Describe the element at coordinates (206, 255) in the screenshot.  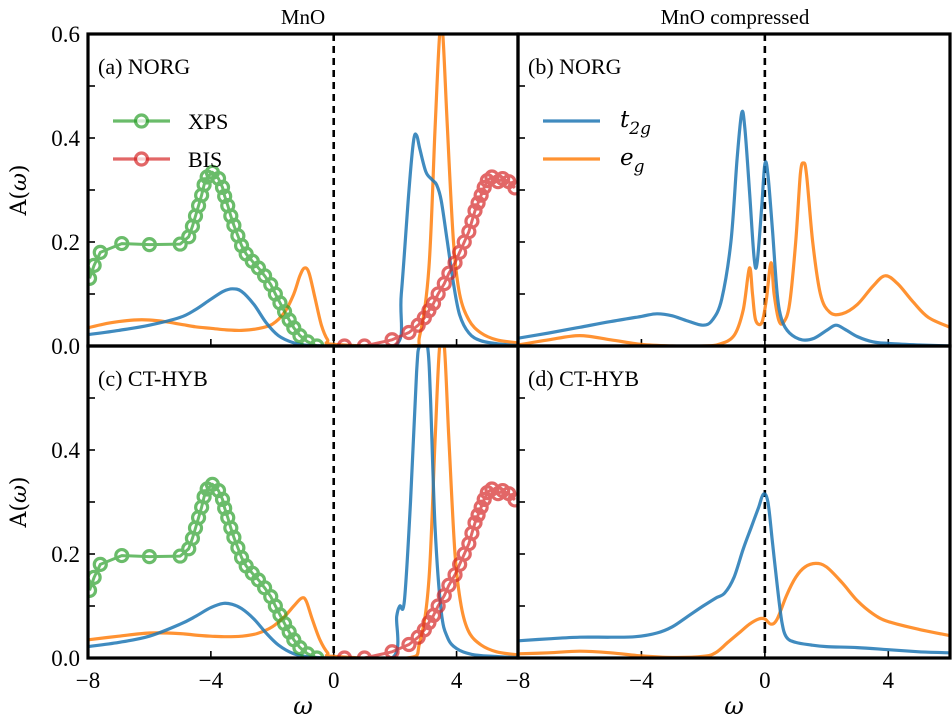
I see `series-XPS` at that location.